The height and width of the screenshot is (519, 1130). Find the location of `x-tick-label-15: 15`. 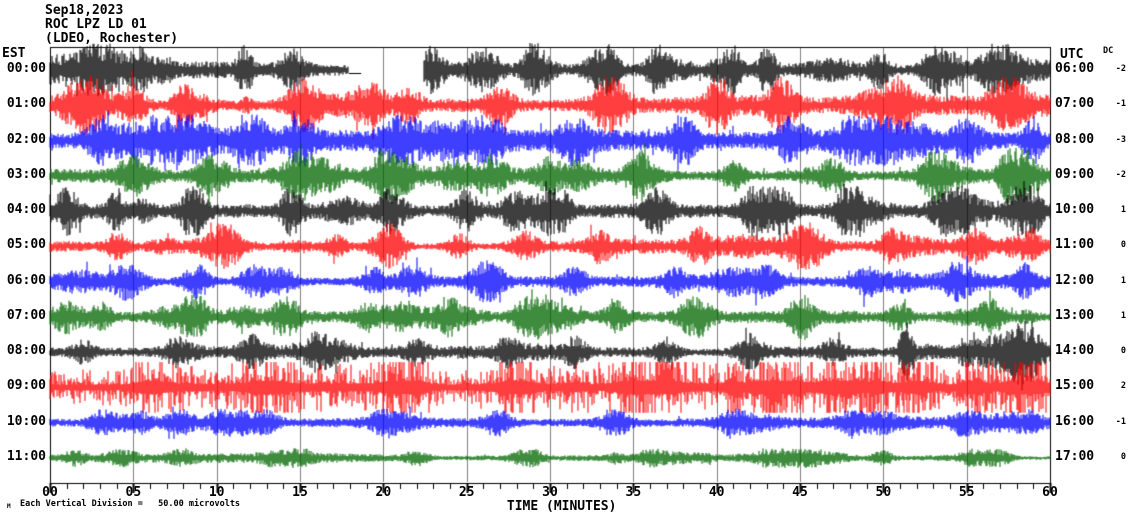

x-tick-label-15: 15 is located at coordinates (300, 492).